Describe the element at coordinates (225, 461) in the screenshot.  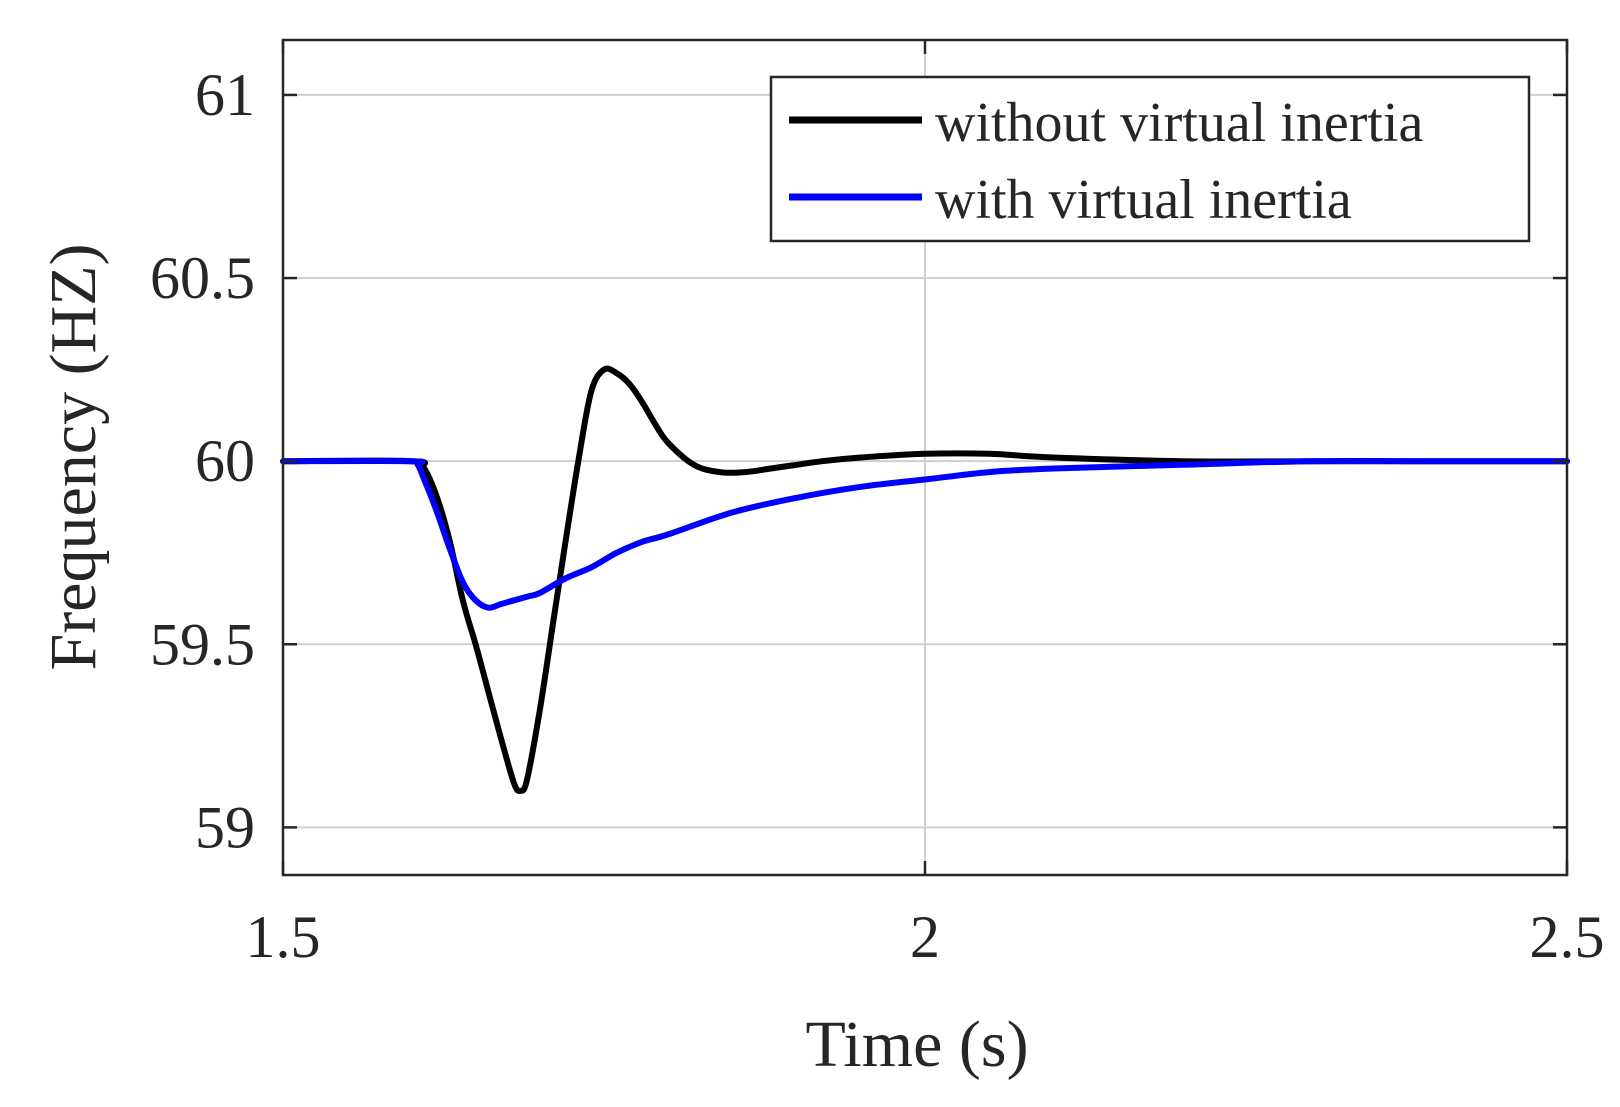
I see `y-tick-label: 60` at that location.